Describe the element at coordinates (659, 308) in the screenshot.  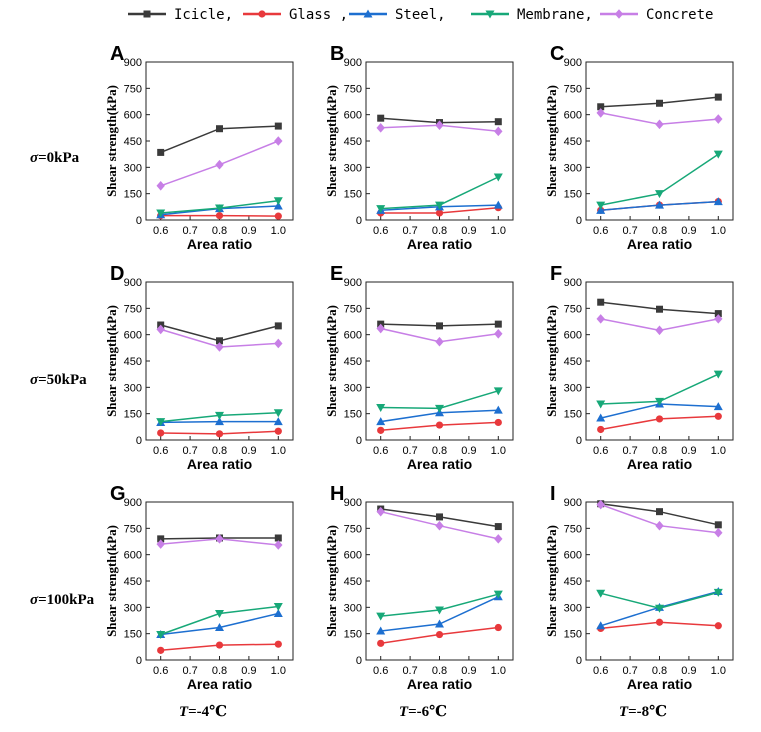
I see `series-icicle` at that location.